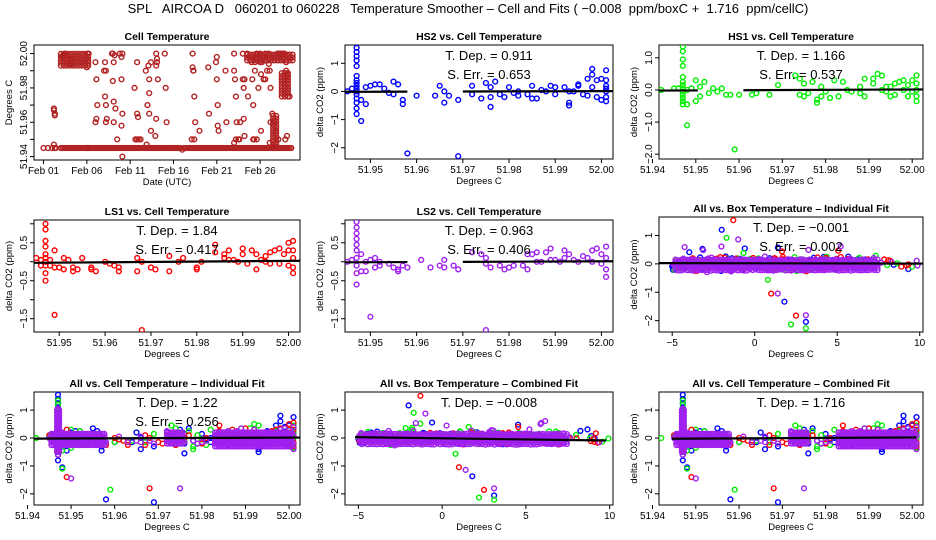  I want to click on x-axis: 51.94 51.95 51.96 51.97 51.98 51.99 52.00, so click(158, 513).